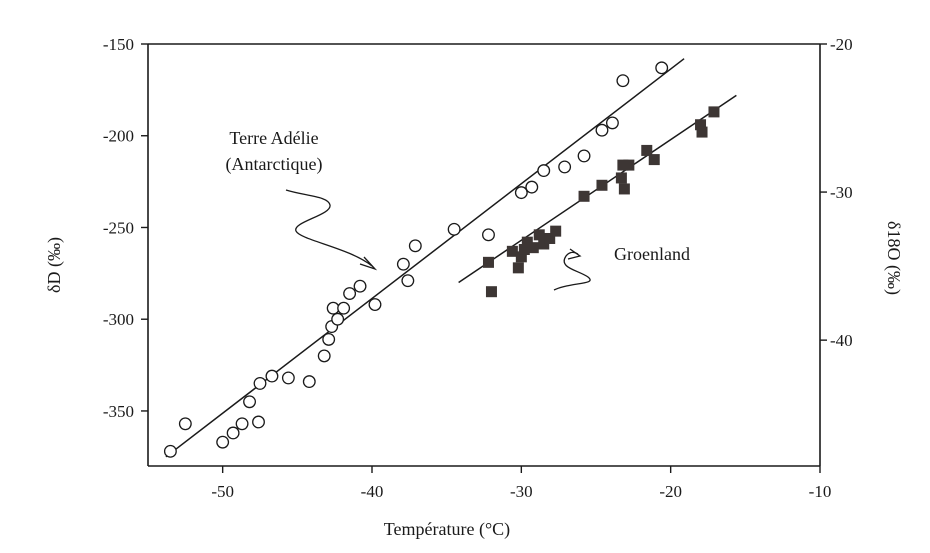 The height and width of the screenshot is (553, 930). Describe the element at coordinates (841, 44) in the screenshot. I see `y-right-tick-label: -20` at that location.